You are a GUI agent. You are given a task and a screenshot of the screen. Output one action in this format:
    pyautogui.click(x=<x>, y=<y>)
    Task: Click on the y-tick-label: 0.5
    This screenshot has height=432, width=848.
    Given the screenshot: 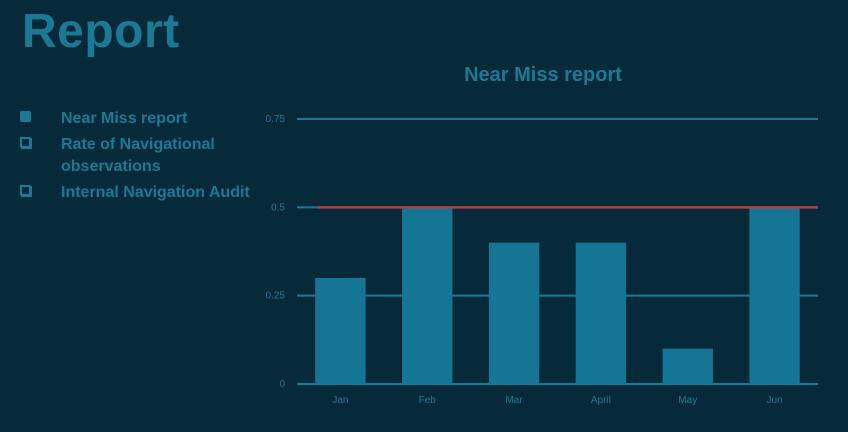 What is the action you would take?
    pyautogui.click(x=278, y=207)
    